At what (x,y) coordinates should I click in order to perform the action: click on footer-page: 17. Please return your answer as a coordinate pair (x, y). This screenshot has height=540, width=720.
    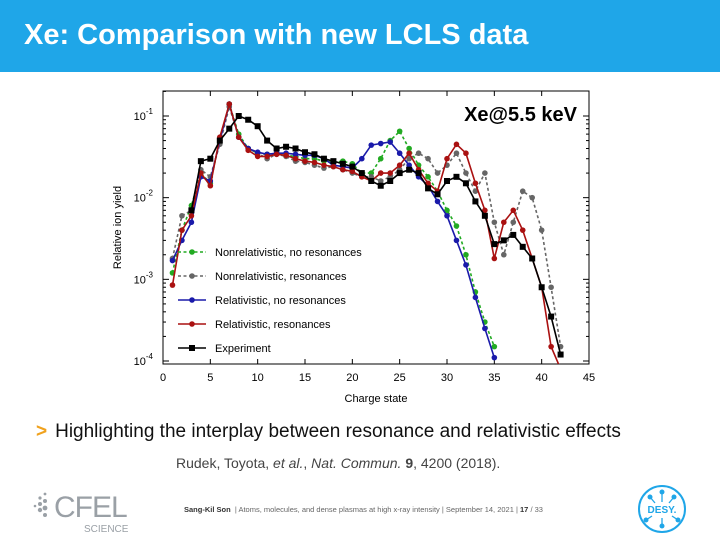
    Looking at the image, I should click on (524, 509).